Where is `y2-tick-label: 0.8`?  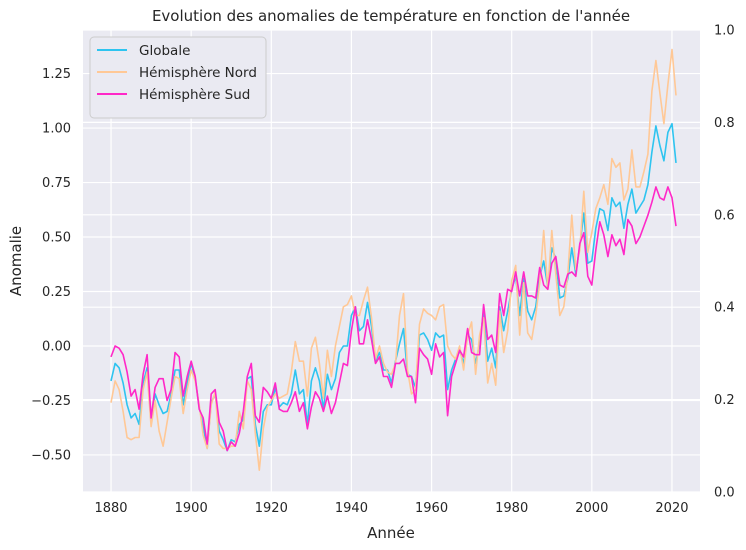
y2-tick-label: 0.8 is located at coordinates (724, 123).